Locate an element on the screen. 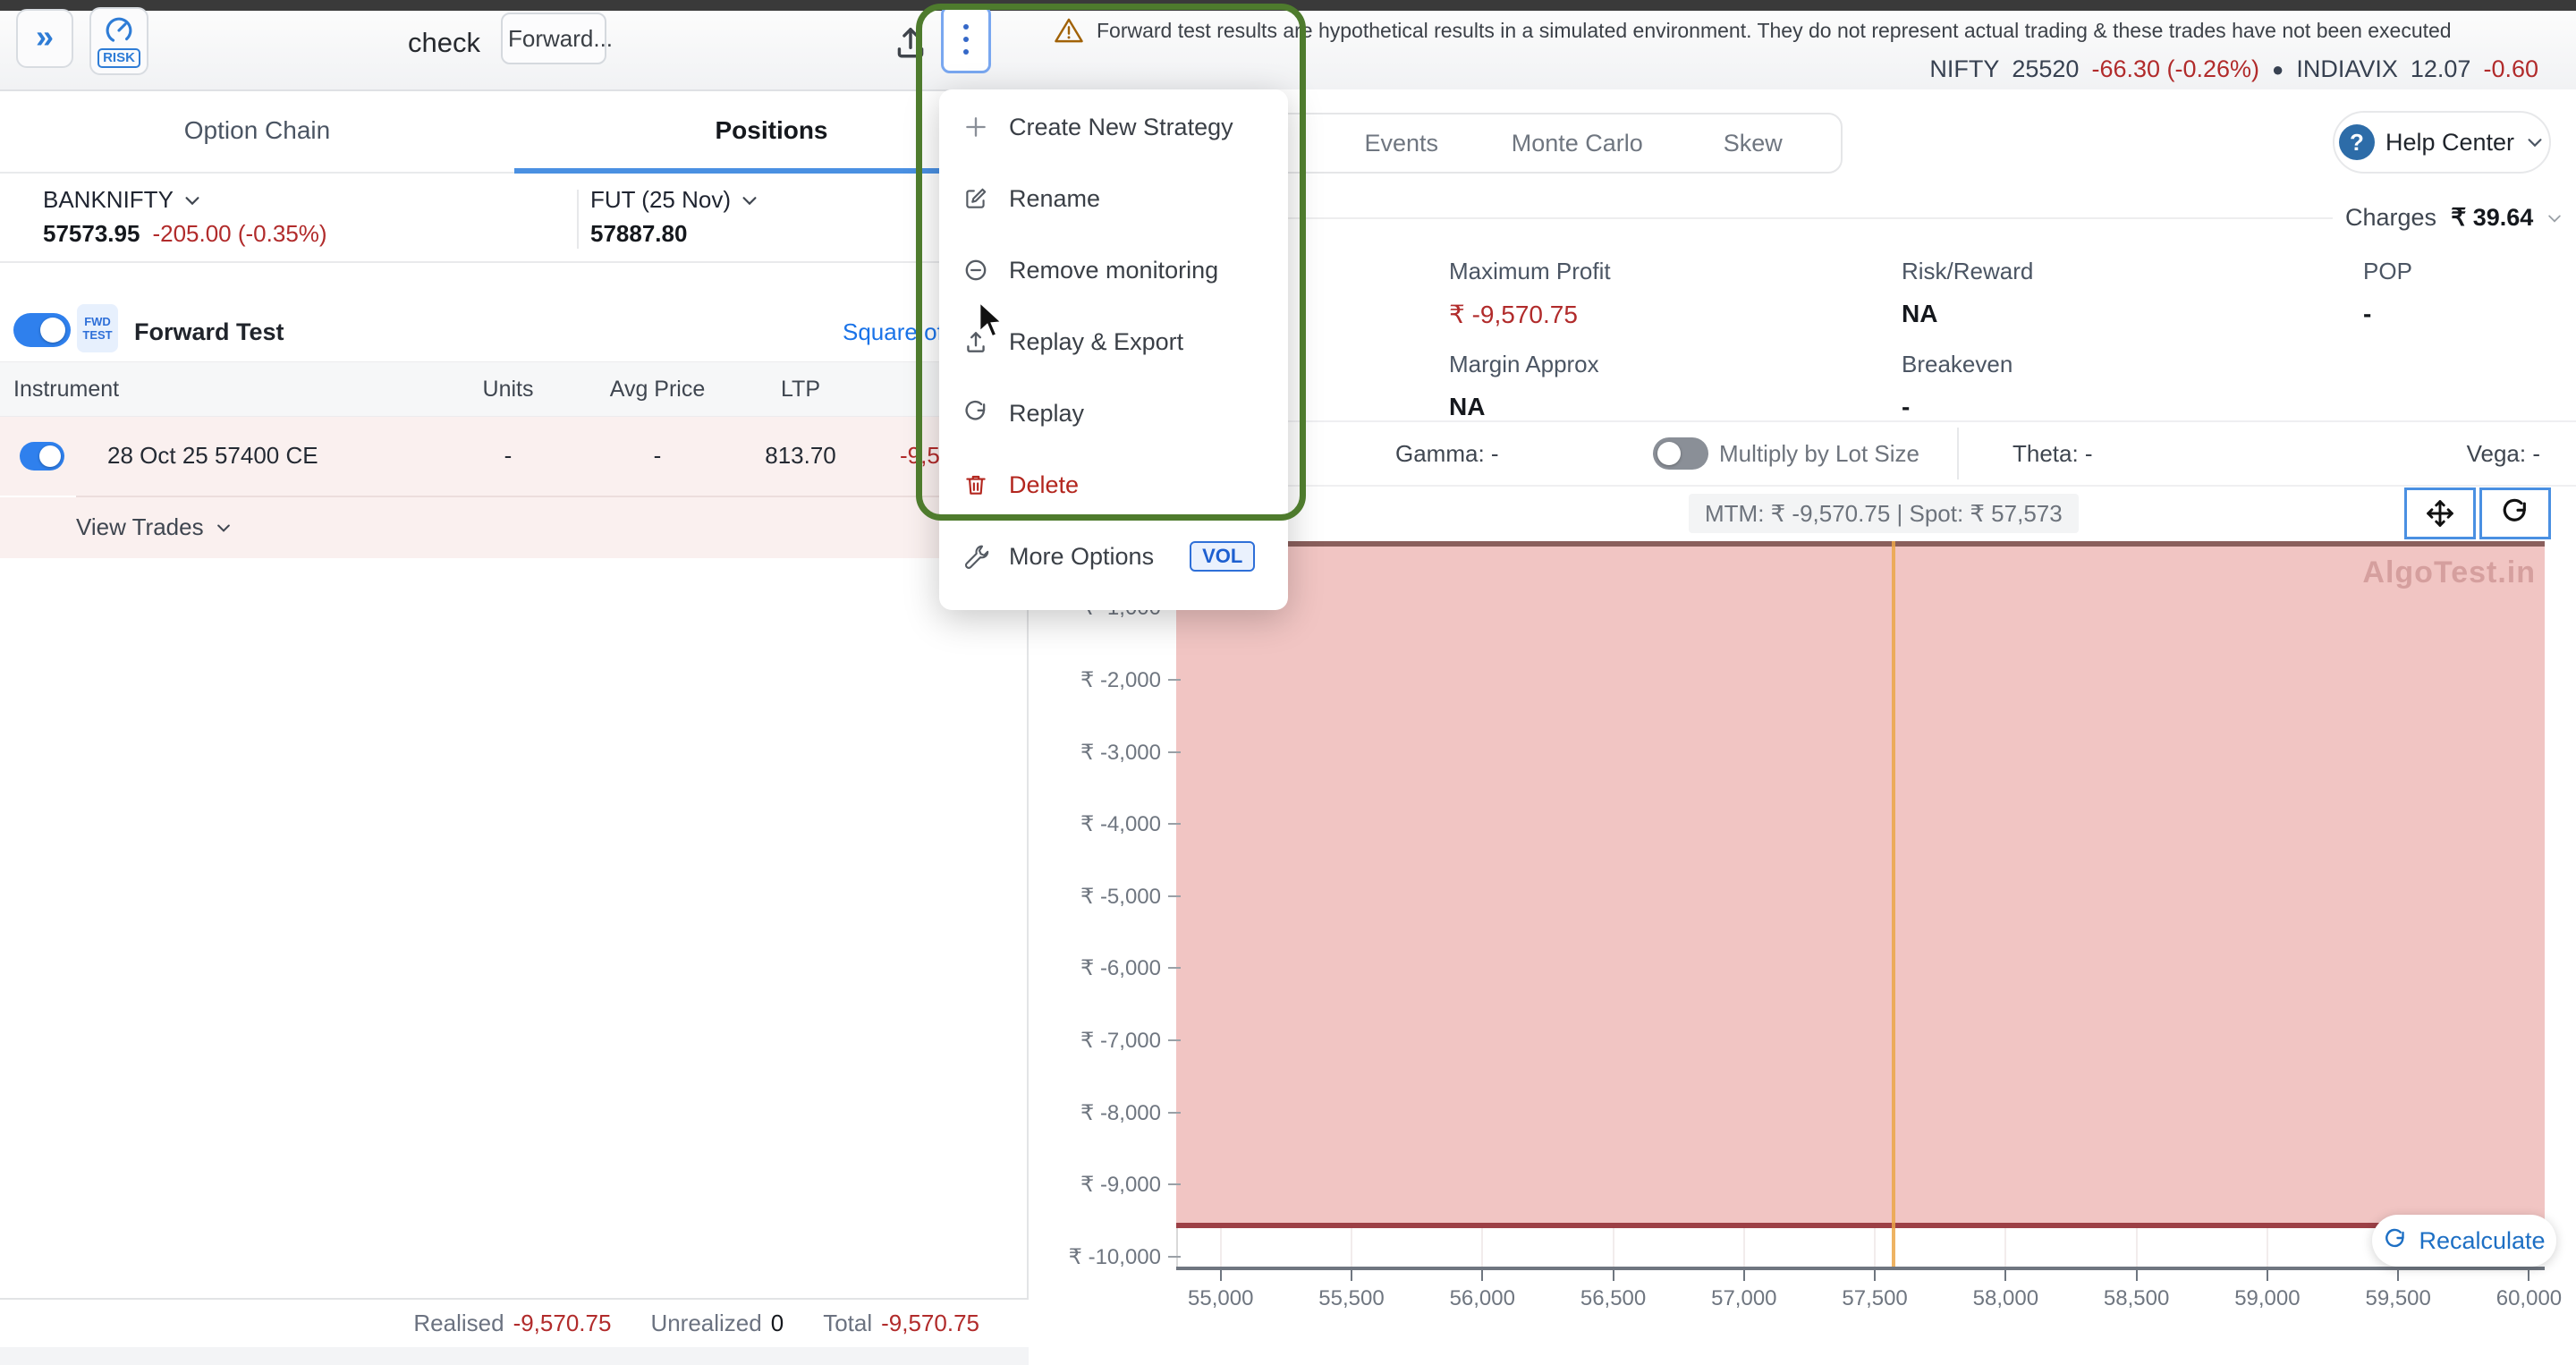 This screenshot has width=2576, height=1365. stat-breakeven: Breakeven - is located at coordinates (1957, 385).